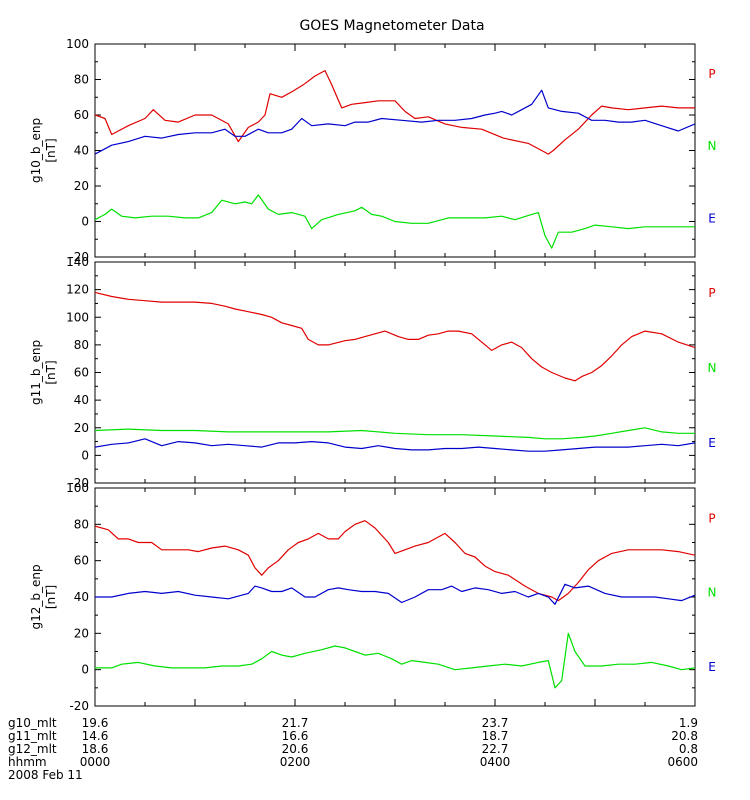 The width and height of the screenshot is (750, 800). Describe the element at coordinates (295, 723) in the screenshot. I see `x-row-value: 21.7` at that location.